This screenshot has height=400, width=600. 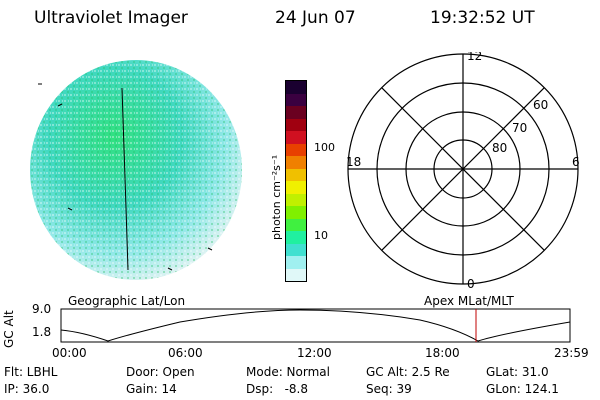 I want to click on status-ip: IP: 36.0, so click(x=27, y=389).